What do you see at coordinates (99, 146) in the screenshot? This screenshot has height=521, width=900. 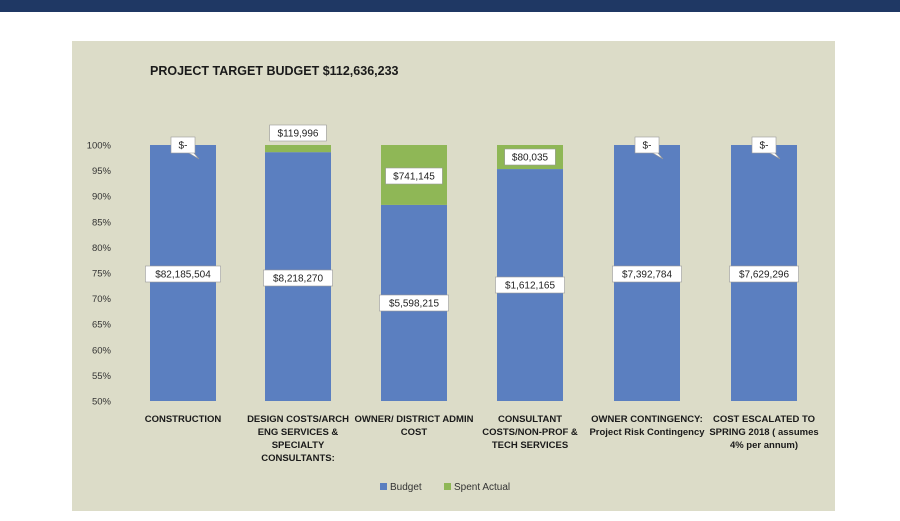 I see `y-tick-label: 100%` at bounding box center [99, 146].